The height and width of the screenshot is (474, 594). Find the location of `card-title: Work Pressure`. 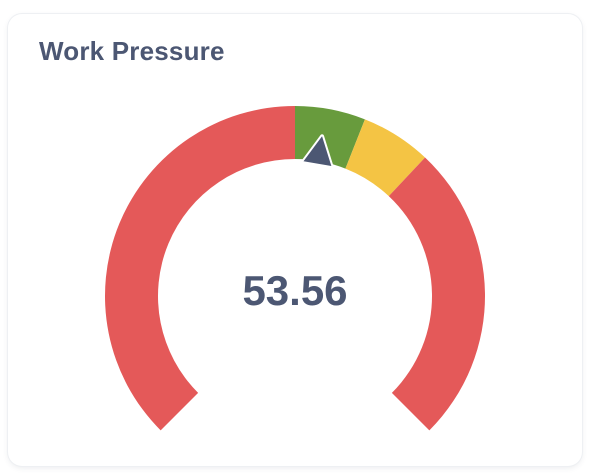

card-title: Work Pressure is located at coordinates (132, 51).